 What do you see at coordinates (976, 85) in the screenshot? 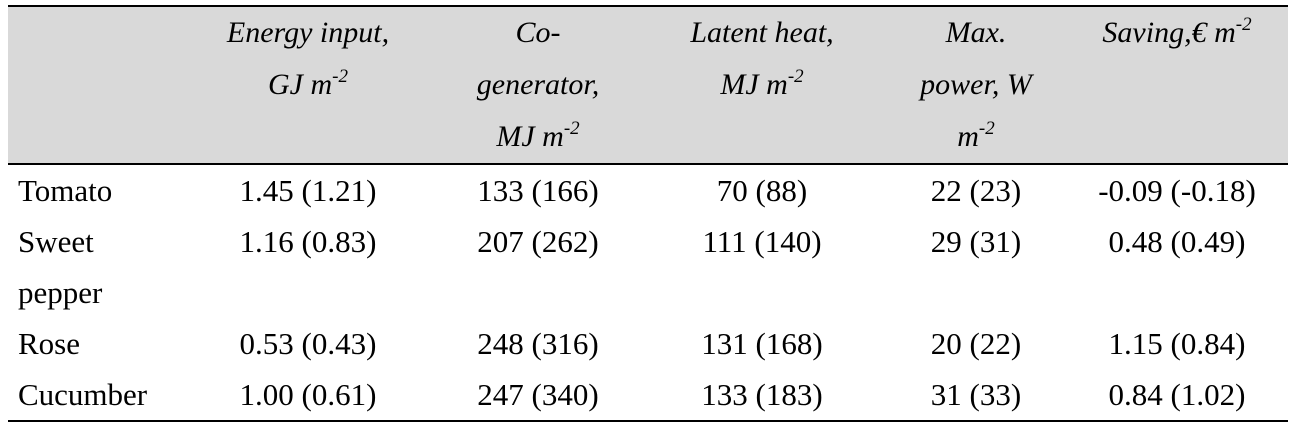
I see `header-max-power: Max. power, W m-2` at bounding box center [976, 85].